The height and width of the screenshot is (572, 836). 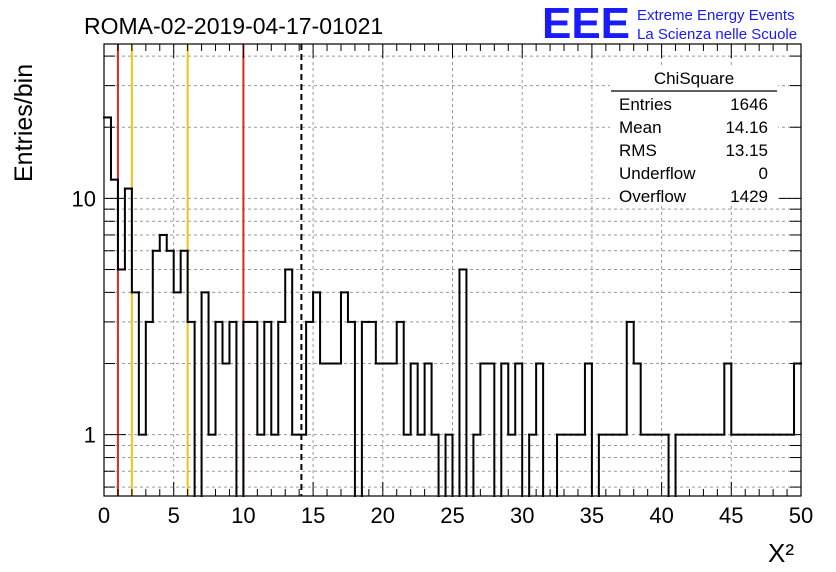 I want to click on x-tick-label: 10, so click(x=243, y=515).